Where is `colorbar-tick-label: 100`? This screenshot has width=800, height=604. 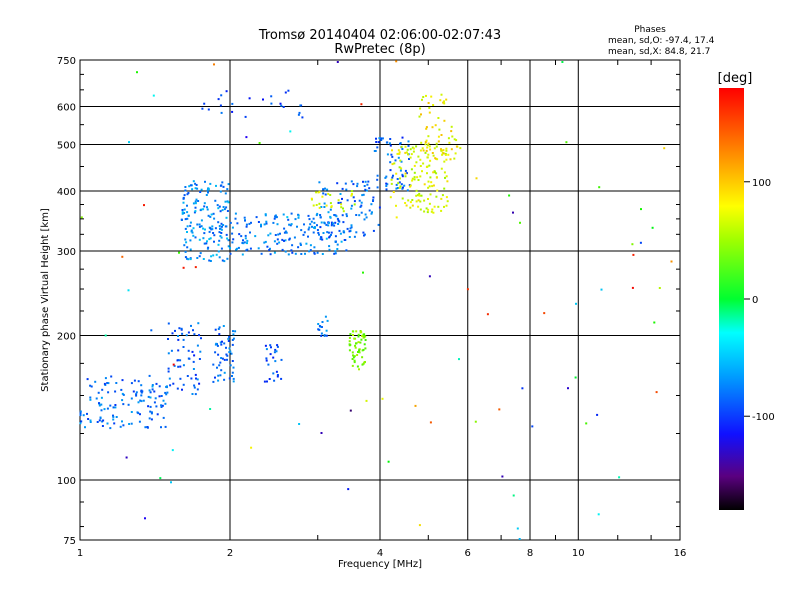 colorbar-tick-label: 100 is located at coordinates (761, 183).